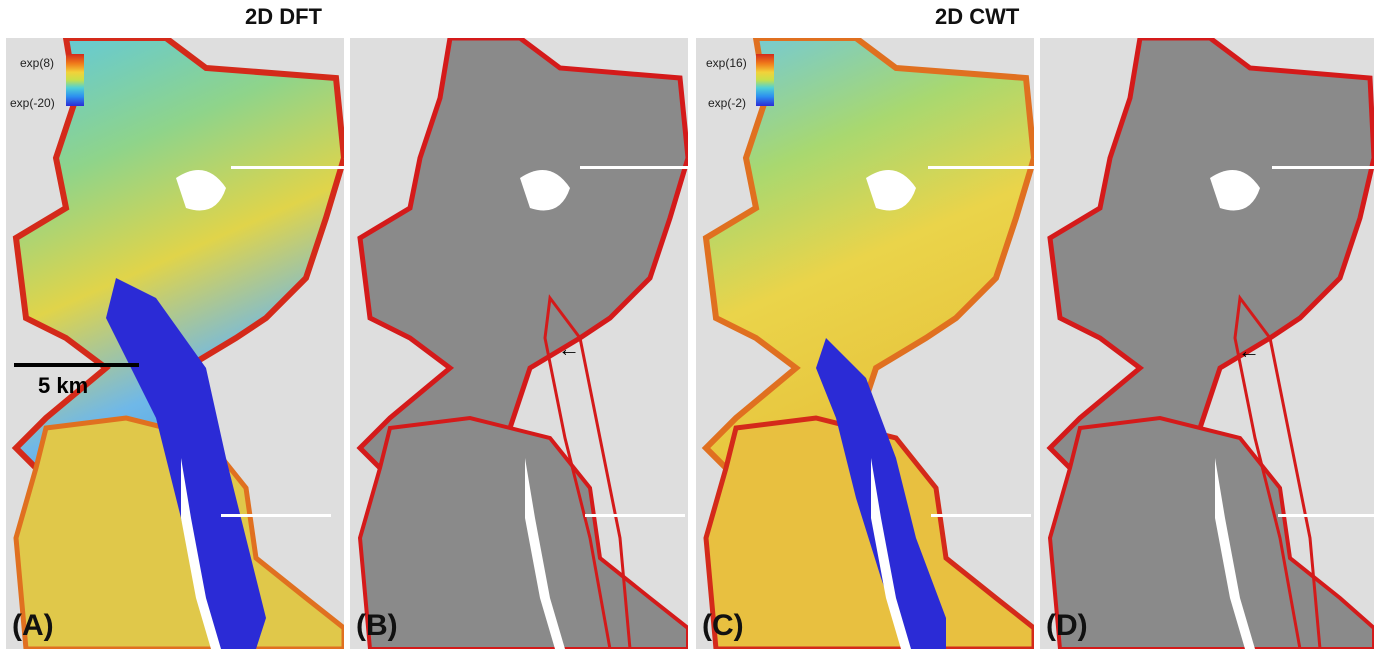 The width and height of the screenshot is (1374, 651). What do you see at coordinates (377, 625) in the screenshot?
I see `panel-b-label: (B)` at bounding box center [377, 625].